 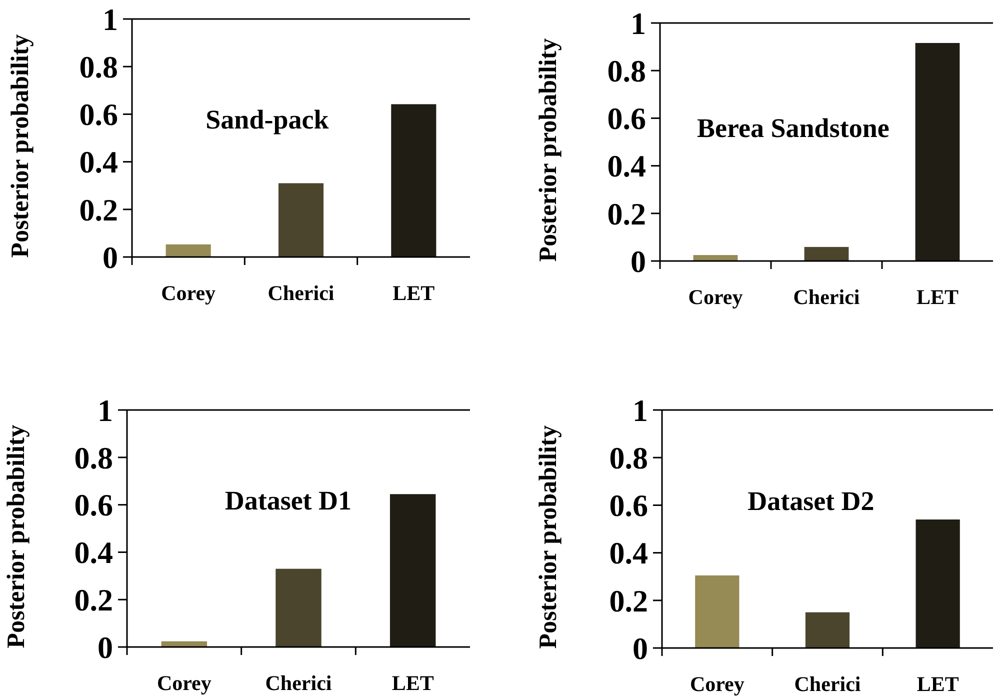 What do you see at coordinates (811, 501) in the screenshot?
I see `text: Dataset D2` at bounding box center [811, 501].